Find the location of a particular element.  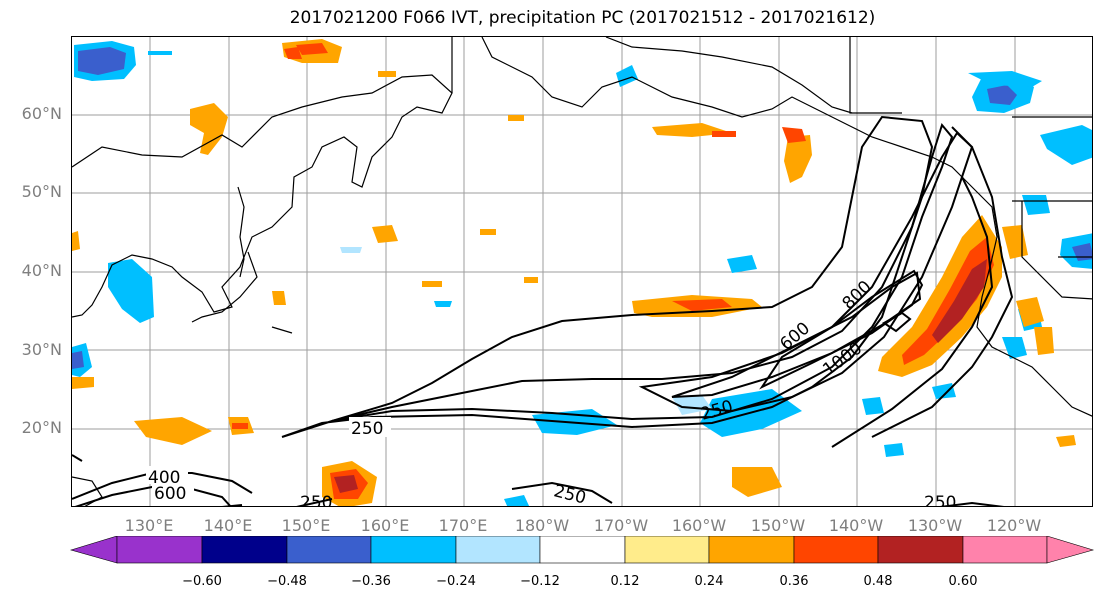

lat-label-60n: 60°N is located at coordinates (41, 113).